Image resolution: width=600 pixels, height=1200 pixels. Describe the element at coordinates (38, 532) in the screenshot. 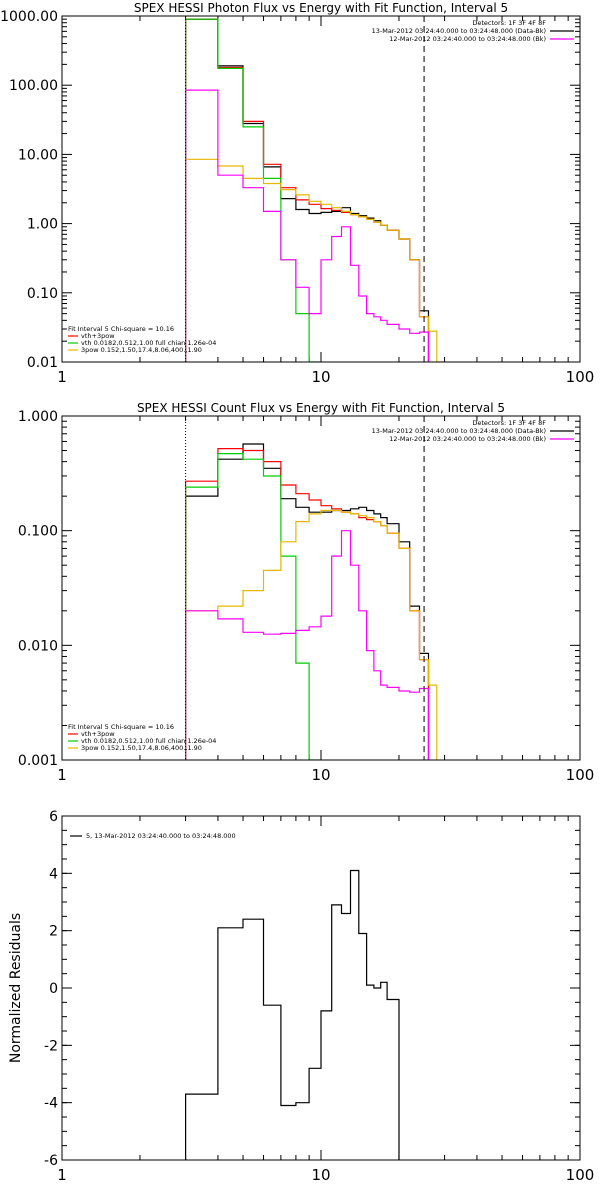

I see `y-tick-label: 0.100` at that location.